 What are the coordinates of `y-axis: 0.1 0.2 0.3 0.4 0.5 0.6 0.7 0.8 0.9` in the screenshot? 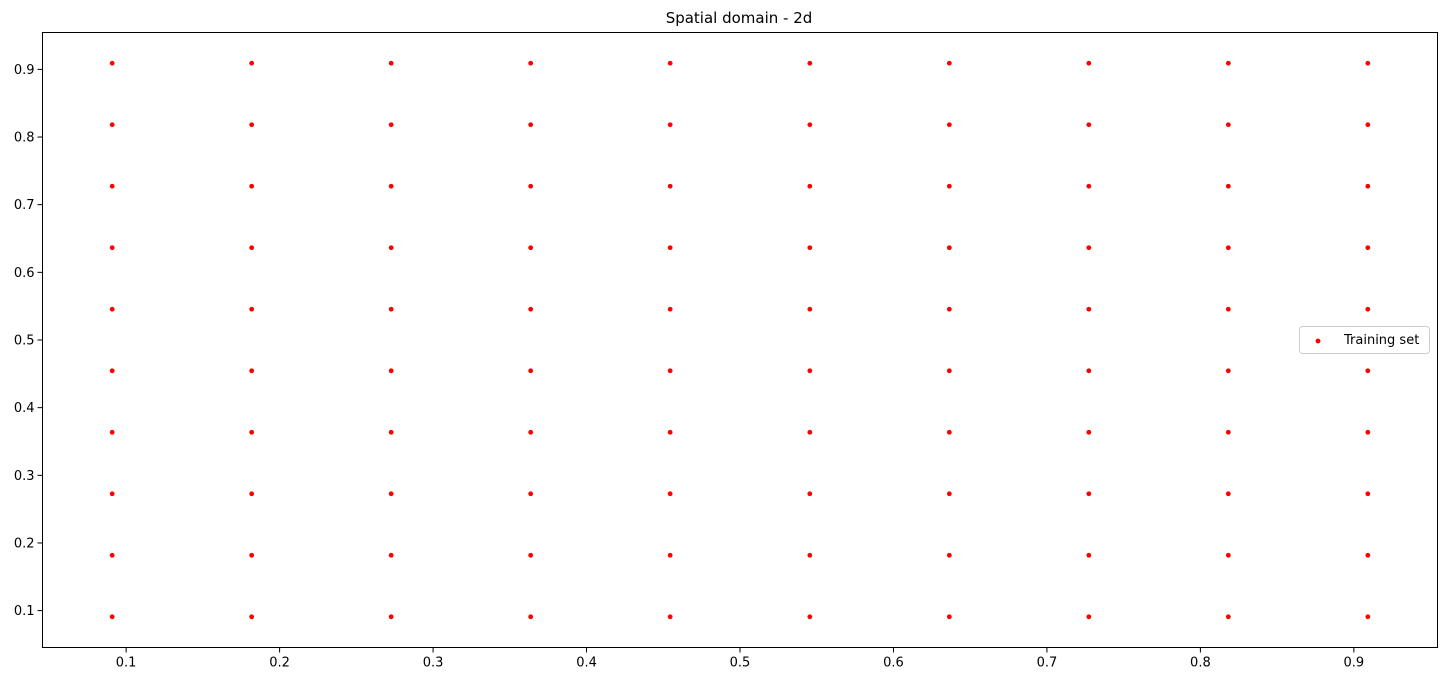 It's located at (28, 341).